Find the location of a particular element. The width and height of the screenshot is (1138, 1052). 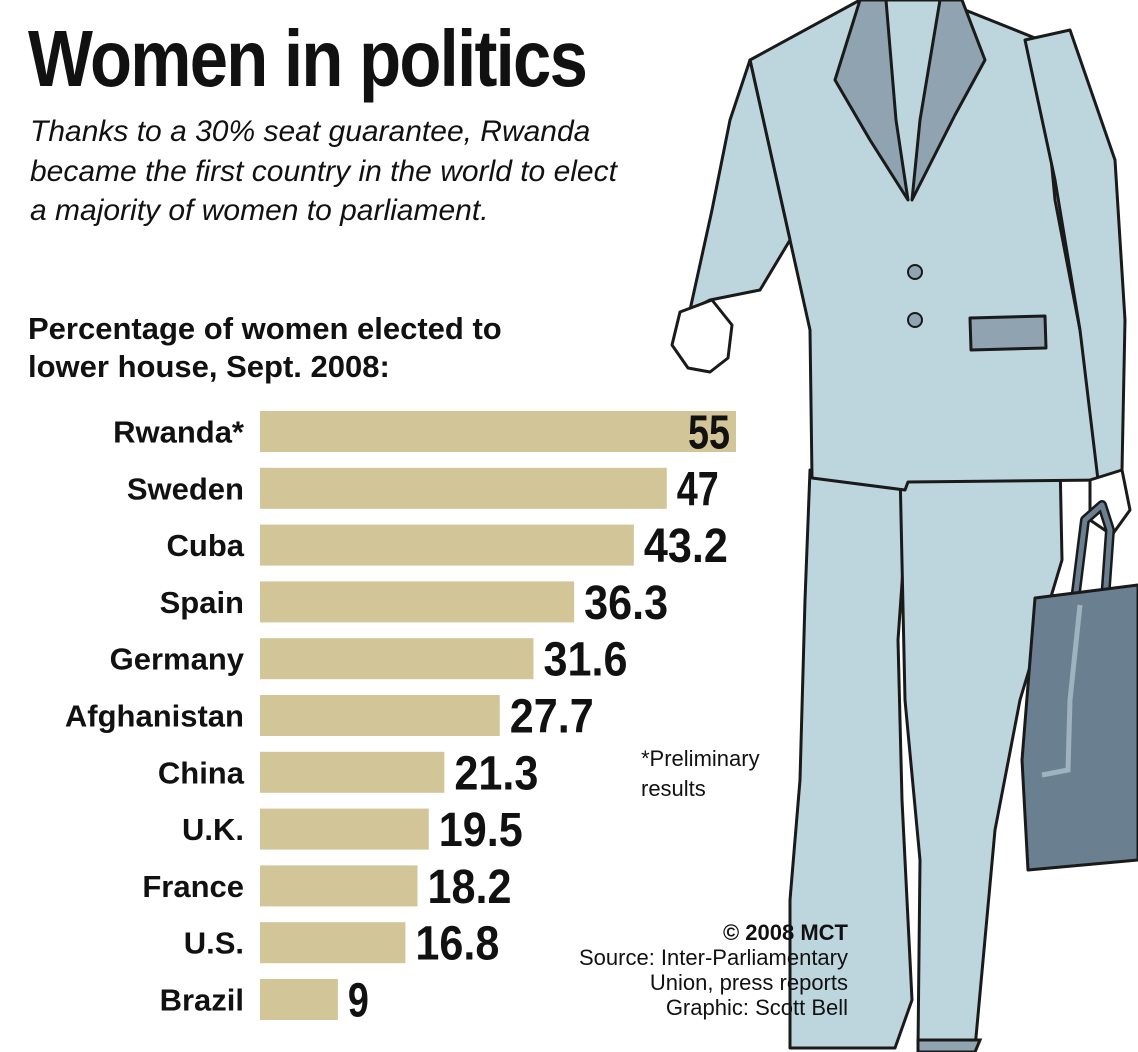

preliminary-note: *Preliminary results is located at coordinates (700, 773).